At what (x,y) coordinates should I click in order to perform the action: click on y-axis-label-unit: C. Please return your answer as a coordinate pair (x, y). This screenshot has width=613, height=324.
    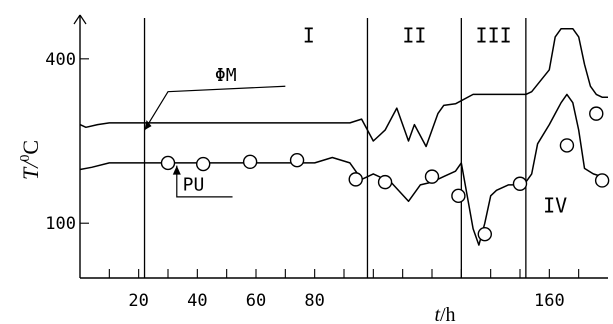
    Looking at the image, I should click on (30, 147).